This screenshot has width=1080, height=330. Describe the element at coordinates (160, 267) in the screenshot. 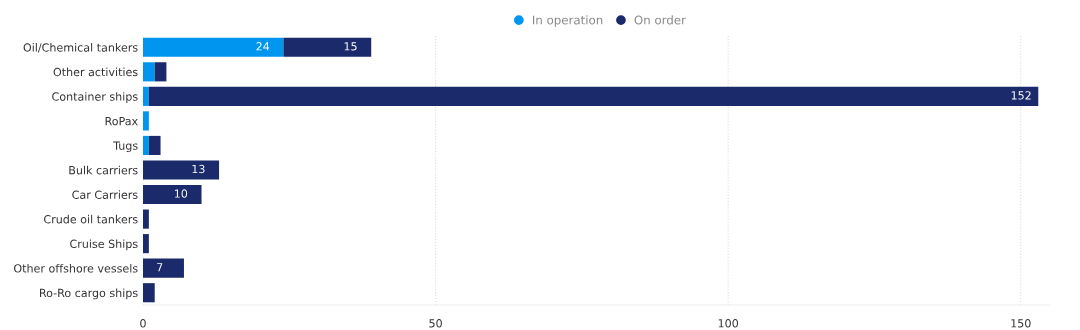

I see `data-label: 7` at that location.